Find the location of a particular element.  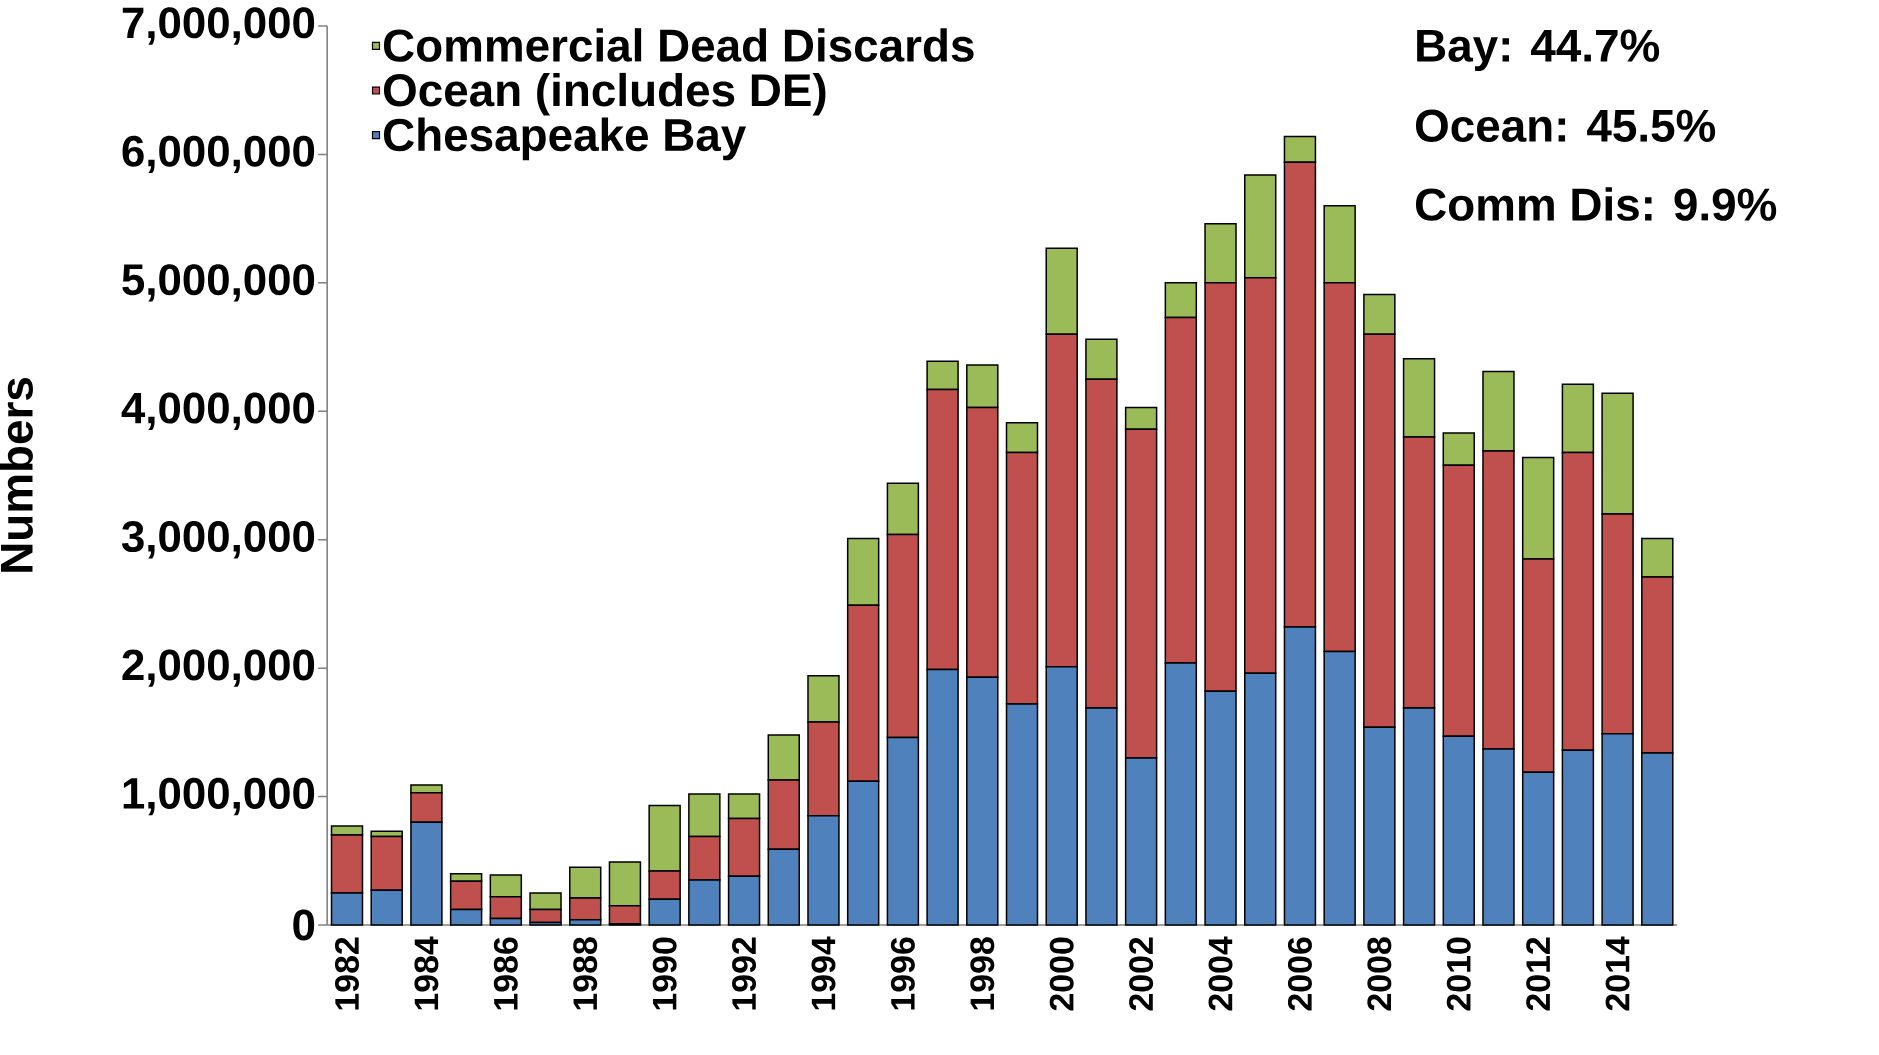

annotation: Ocean: 45.5% is located at coordinates (1565, 126).